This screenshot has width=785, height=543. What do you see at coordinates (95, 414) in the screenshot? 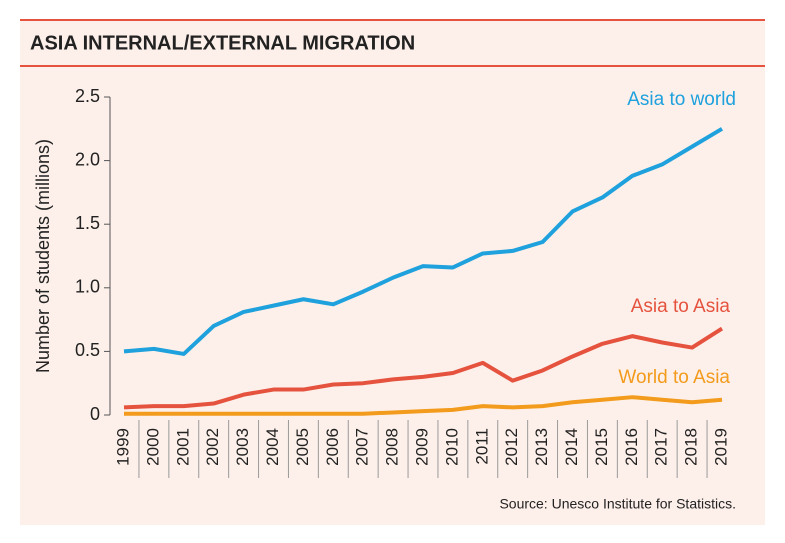
I see `y-tick-label: 0` at bounding box center [95, 414].